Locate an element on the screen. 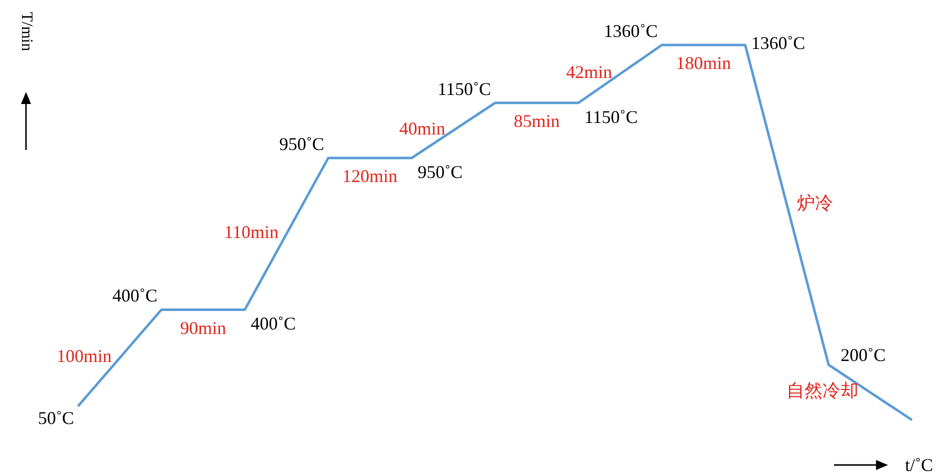 Image resolution: width=944 pixels, height=475 pixels. annotation: 180min is located at coordinates (704, 63).